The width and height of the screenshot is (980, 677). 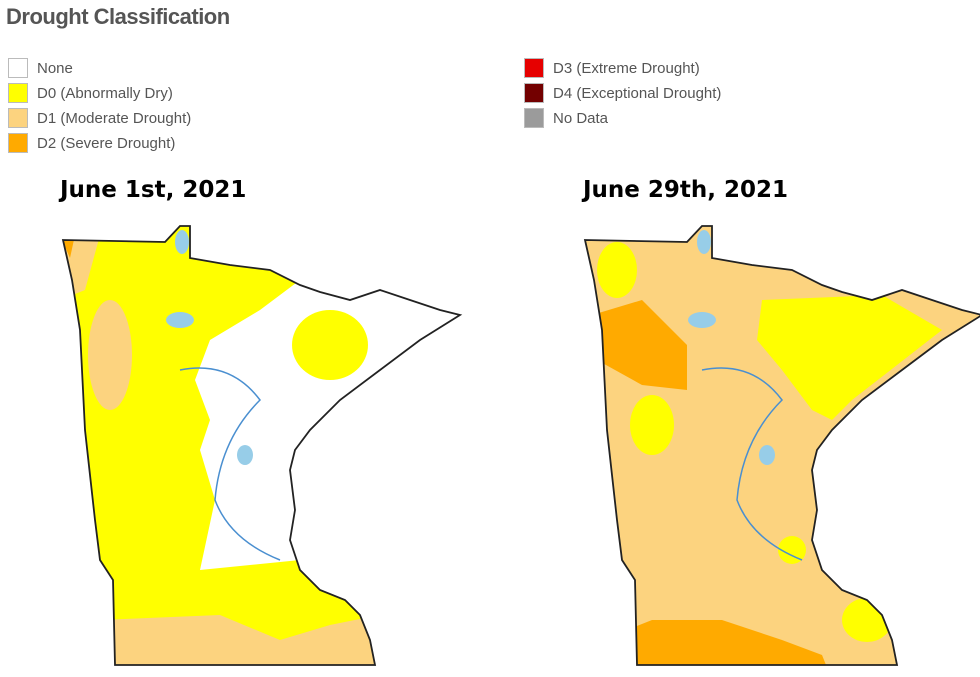 What do you see at coordinates (626, 68) in the screenshot?
I see `legend-label: D3 (Extreme Drought)` at bounding box center [626, 68].